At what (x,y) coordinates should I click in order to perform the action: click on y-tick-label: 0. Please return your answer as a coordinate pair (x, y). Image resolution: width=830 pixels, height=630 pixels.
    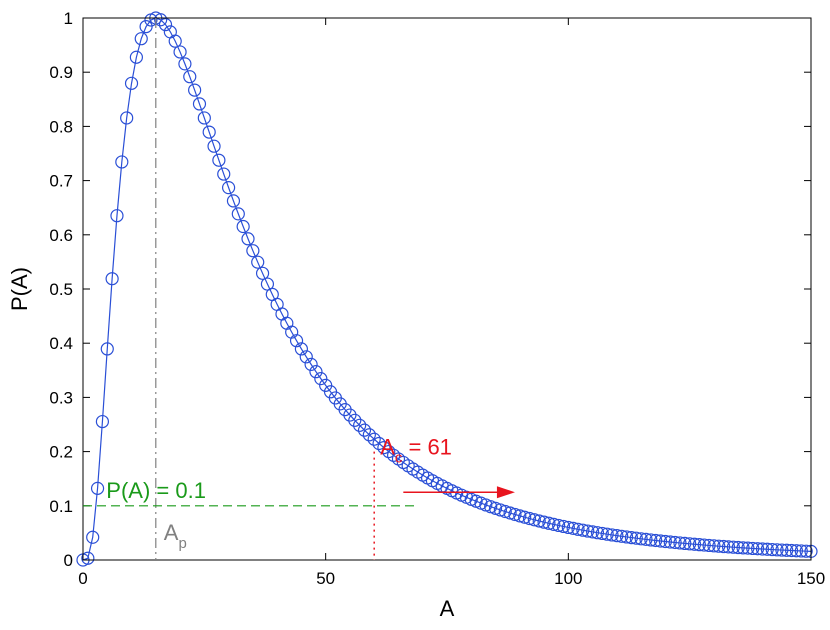
    Looking at the image, I should click on (68, 560).